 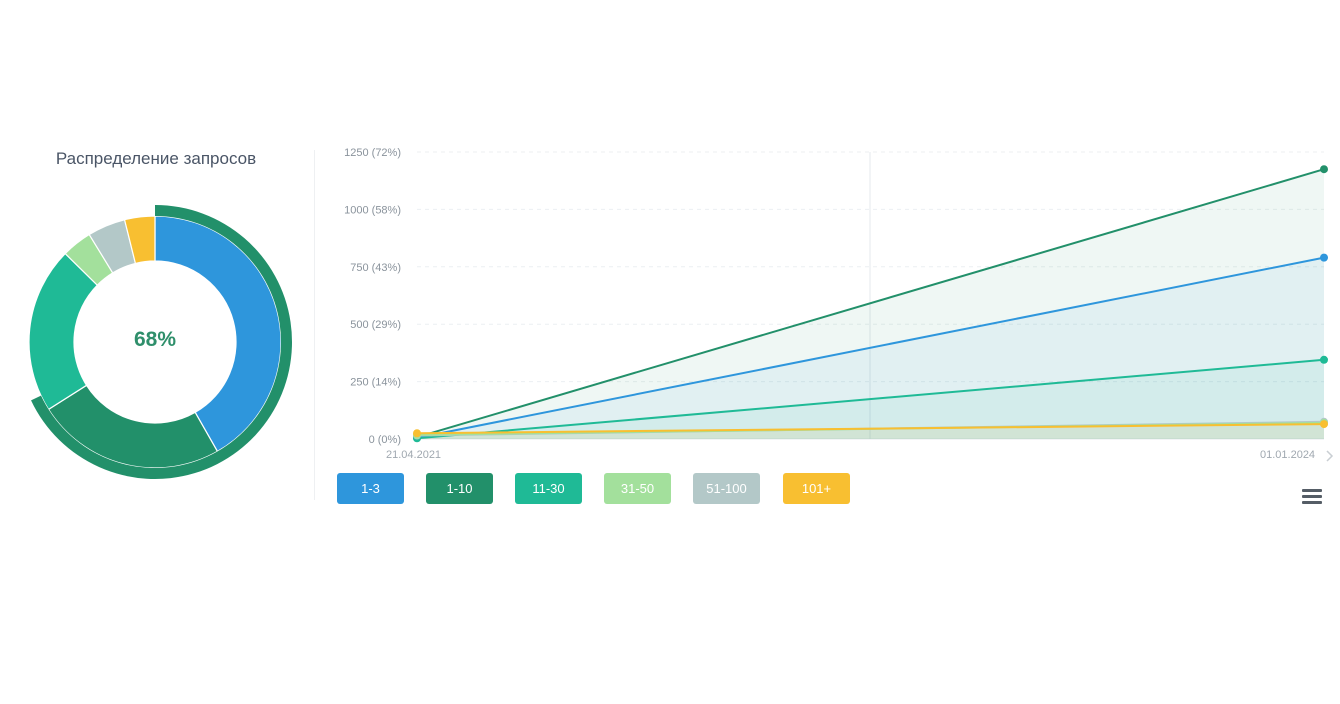 I want to click on donut-chart, so click(x=160, y=342).